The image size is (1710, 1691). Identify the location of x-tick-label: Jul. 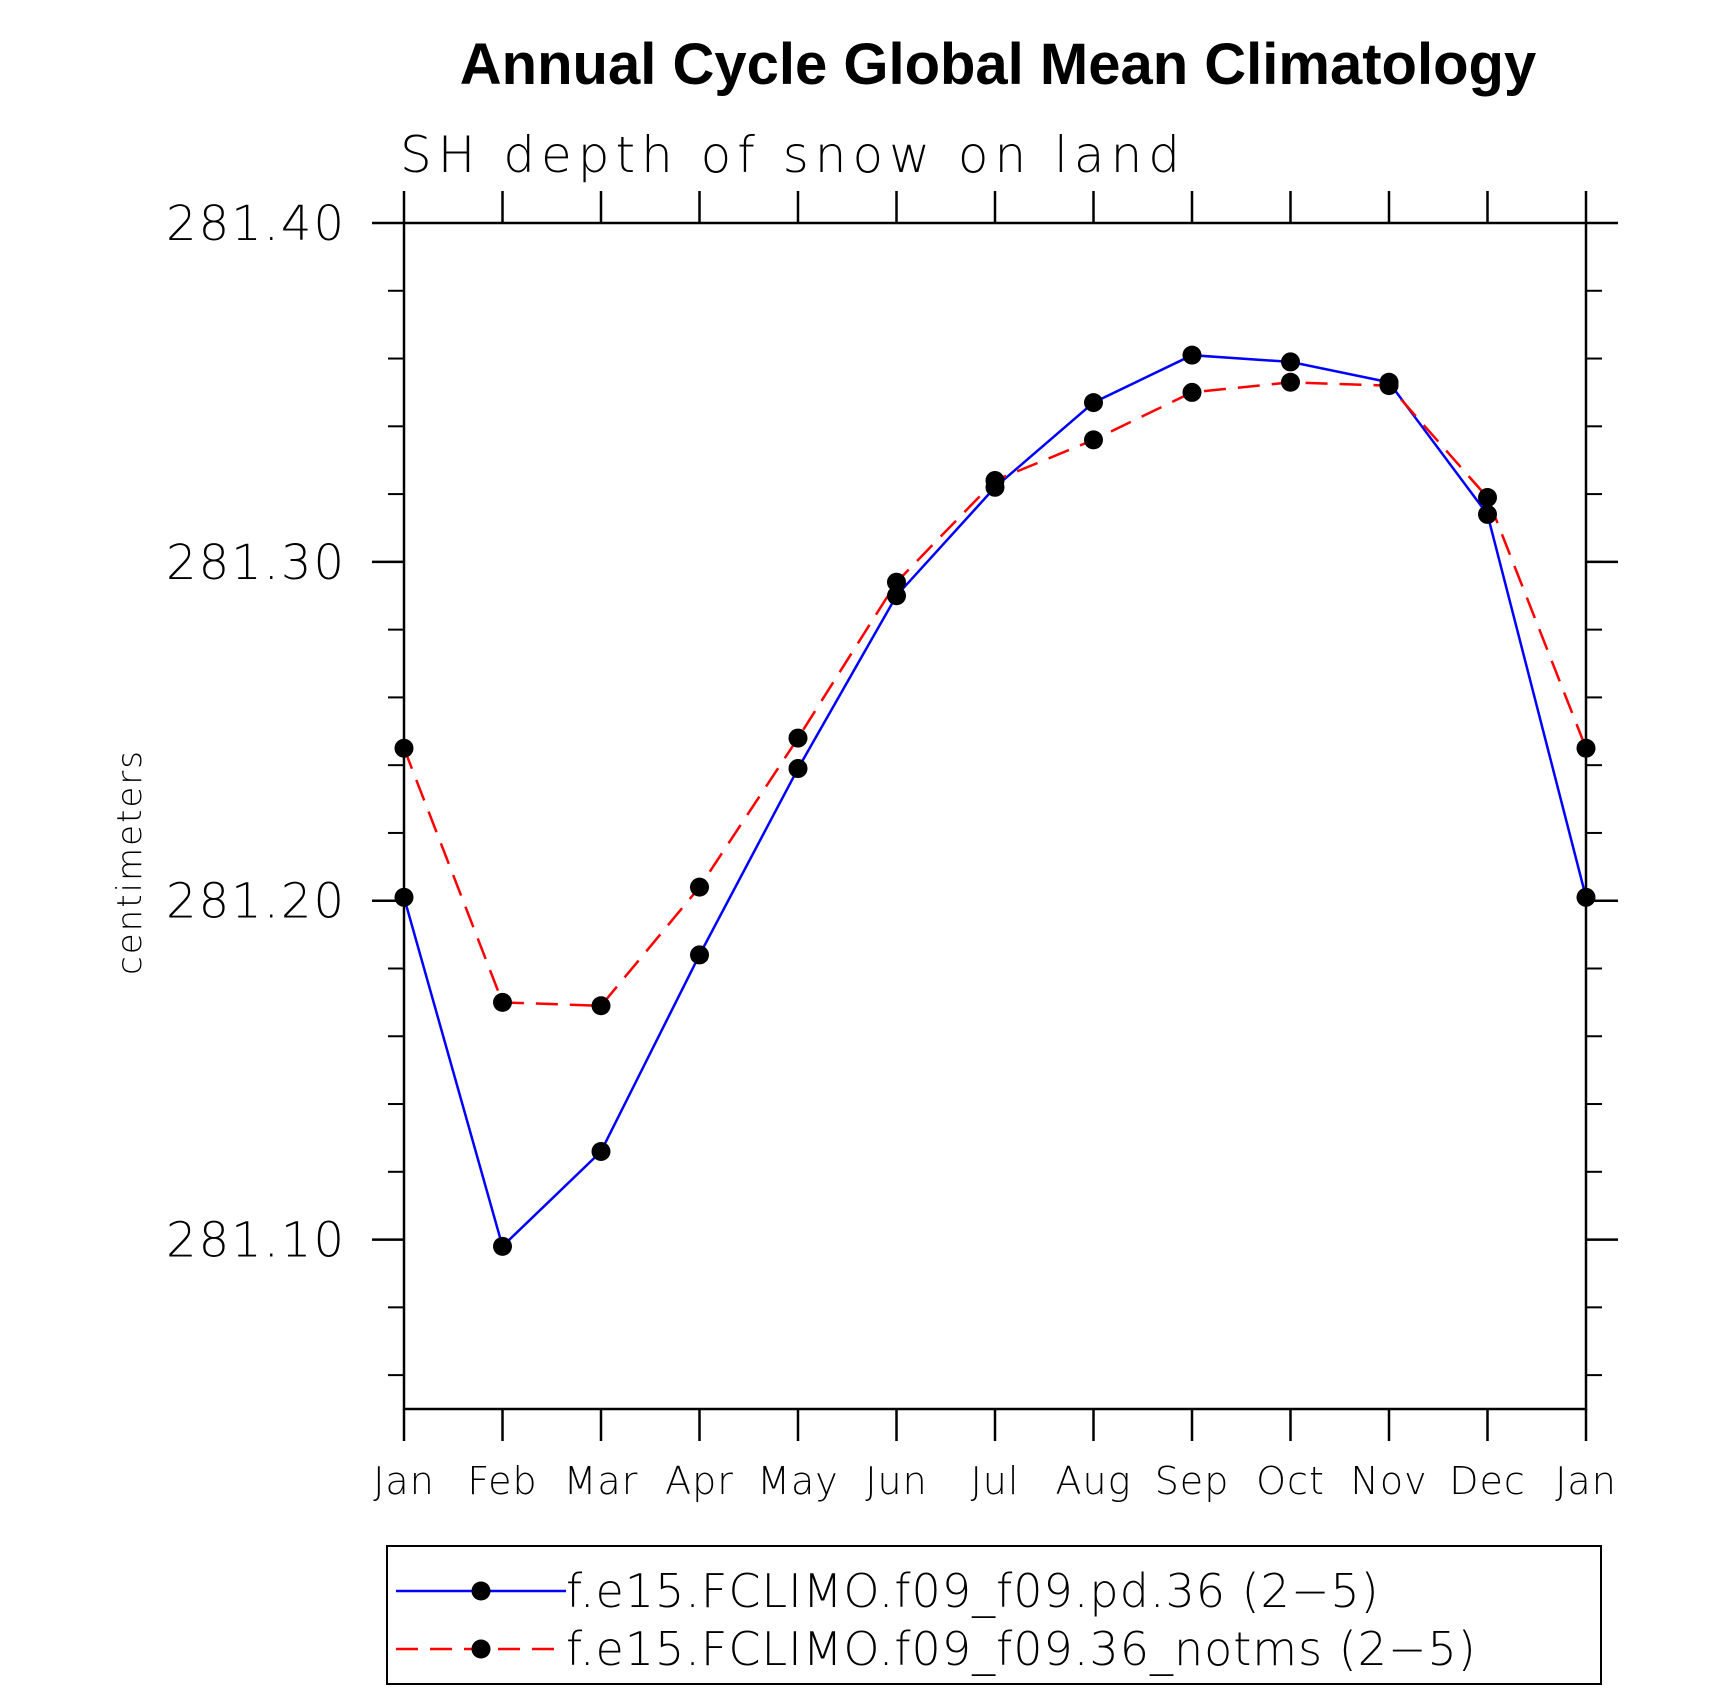
(995, 1481).